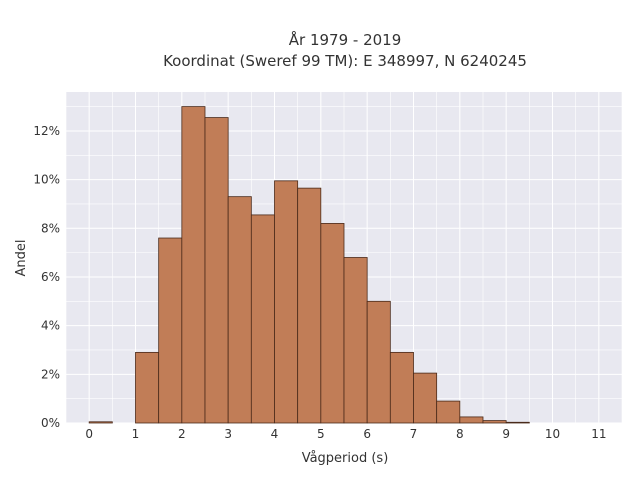 This screenshot has height=484, width=640. Describe the element at coordinates (136, 434) in the screenshot. I see `x-tick-label: 1` at that location.